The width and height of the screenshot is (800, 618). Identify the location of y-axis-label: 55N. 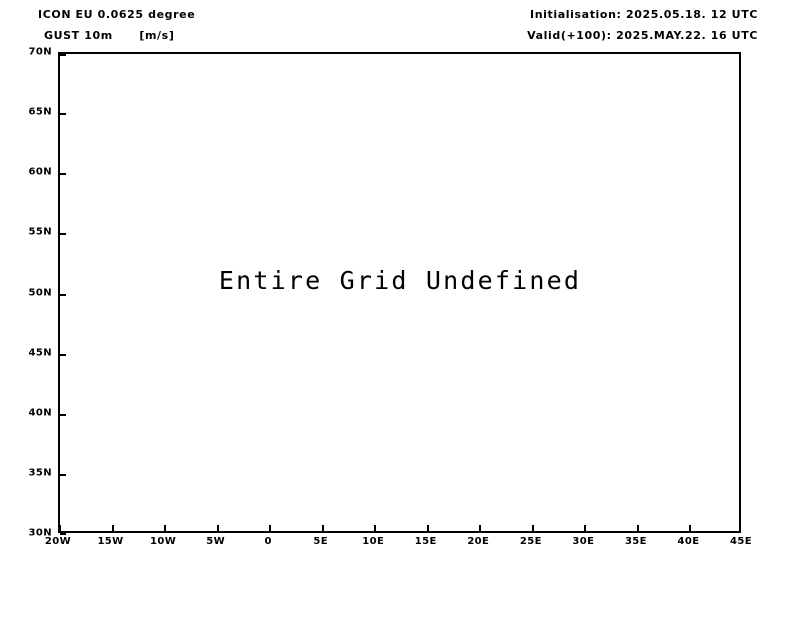
(40, 232).